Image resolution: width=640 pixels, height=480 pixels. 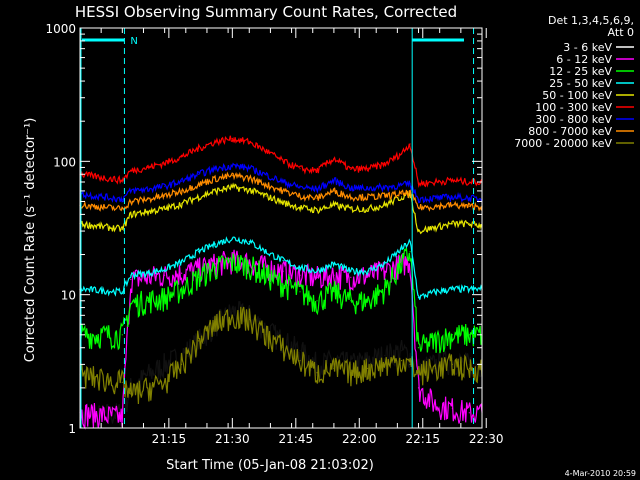 I want to click on legend-label-5: 100 - 300 keV, so click(x=573, y=107).